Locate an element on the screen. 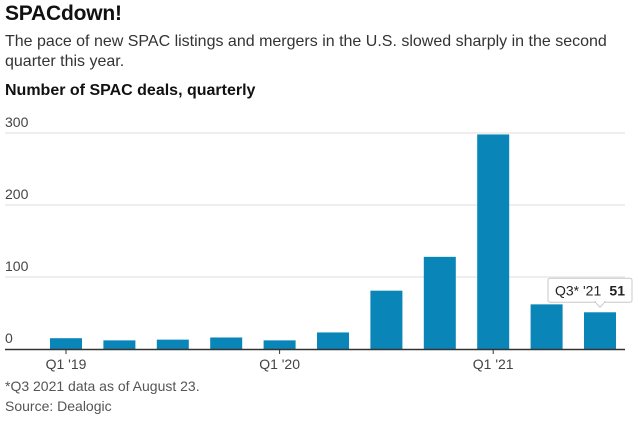 This screenshot has width=639, height=424. y-tick-label: 100 is located at coordinates (17, 266).